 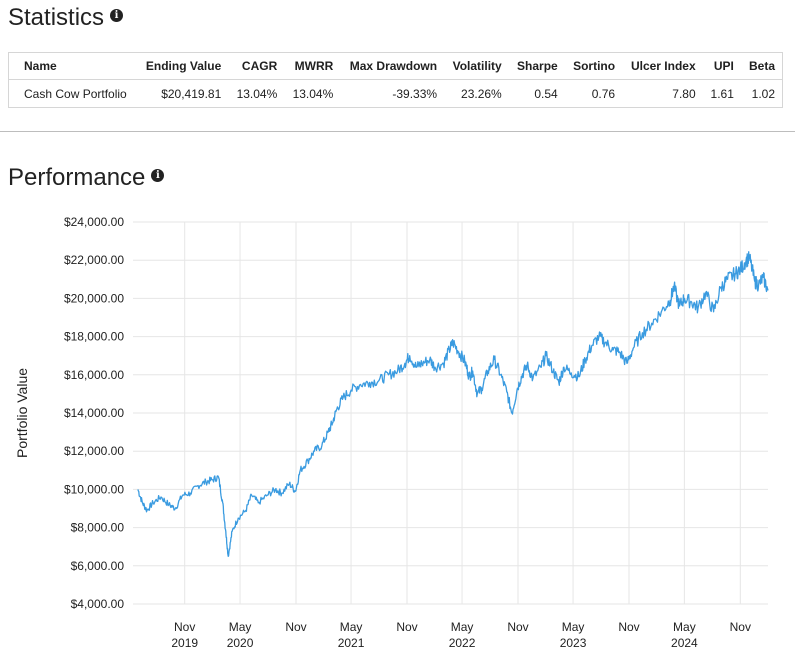 What do you see at coordinates (536, 66) in the screenshot?
I see `column-header: Sharpe` at bounding box center [536, 66].